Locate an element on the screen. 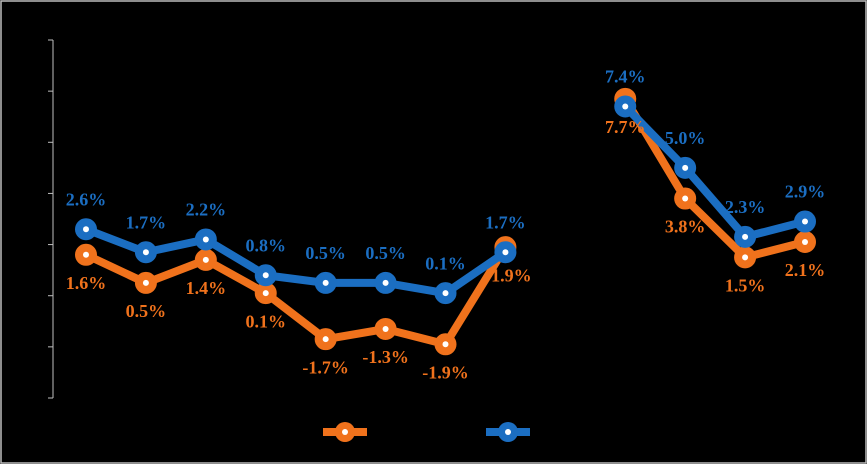  data-label: 1.6% is located at coordinates (86, 283).